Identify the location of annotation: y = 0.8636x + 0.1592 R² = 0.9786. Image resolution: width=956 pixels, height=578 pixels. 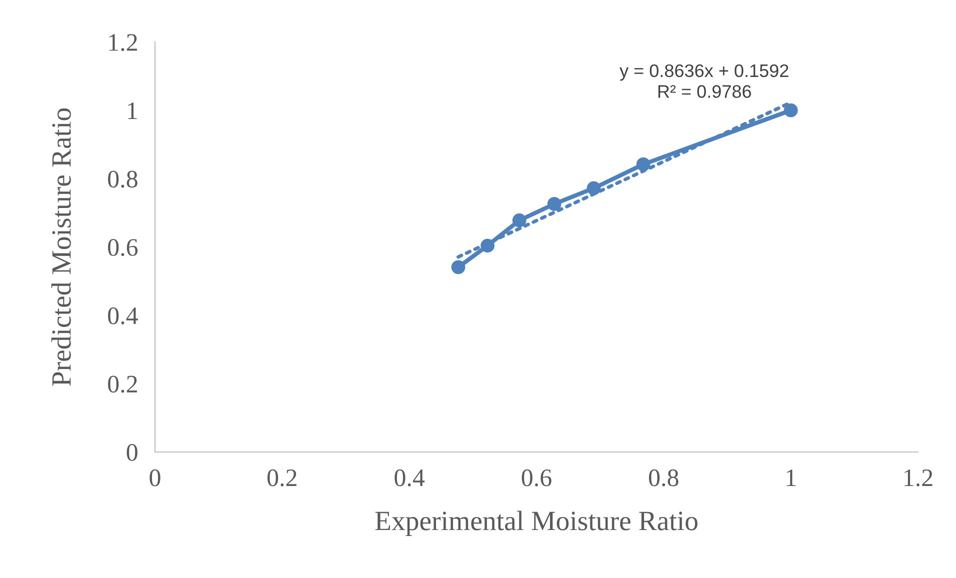
(704, 81).